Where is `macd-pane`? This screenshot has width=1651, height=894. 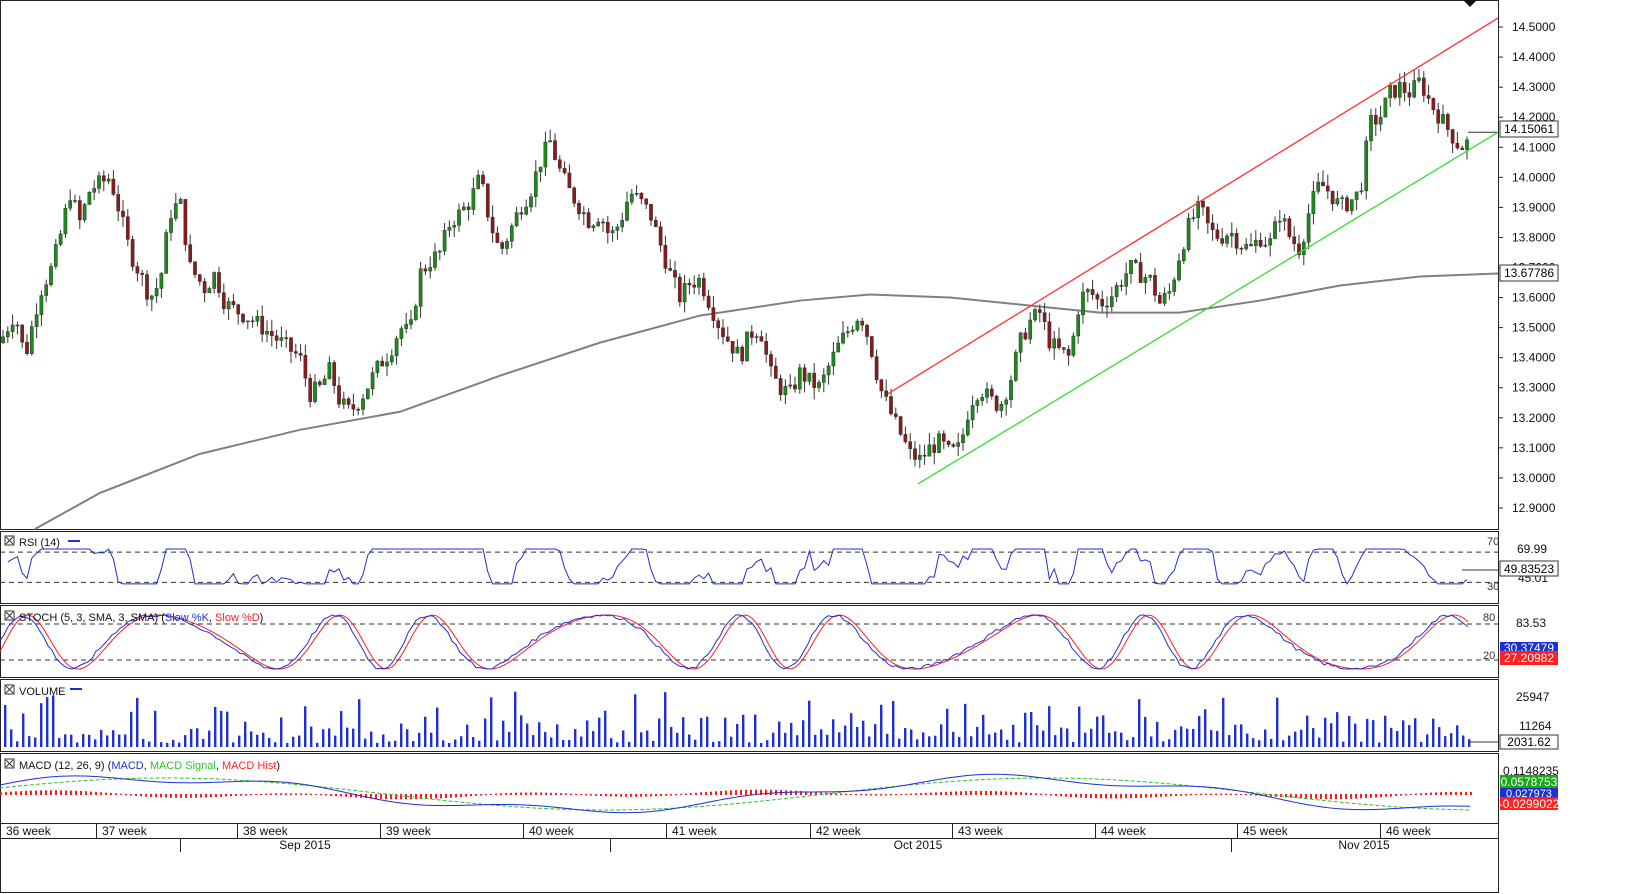 macd-pane is located at coordinates (736, 793).